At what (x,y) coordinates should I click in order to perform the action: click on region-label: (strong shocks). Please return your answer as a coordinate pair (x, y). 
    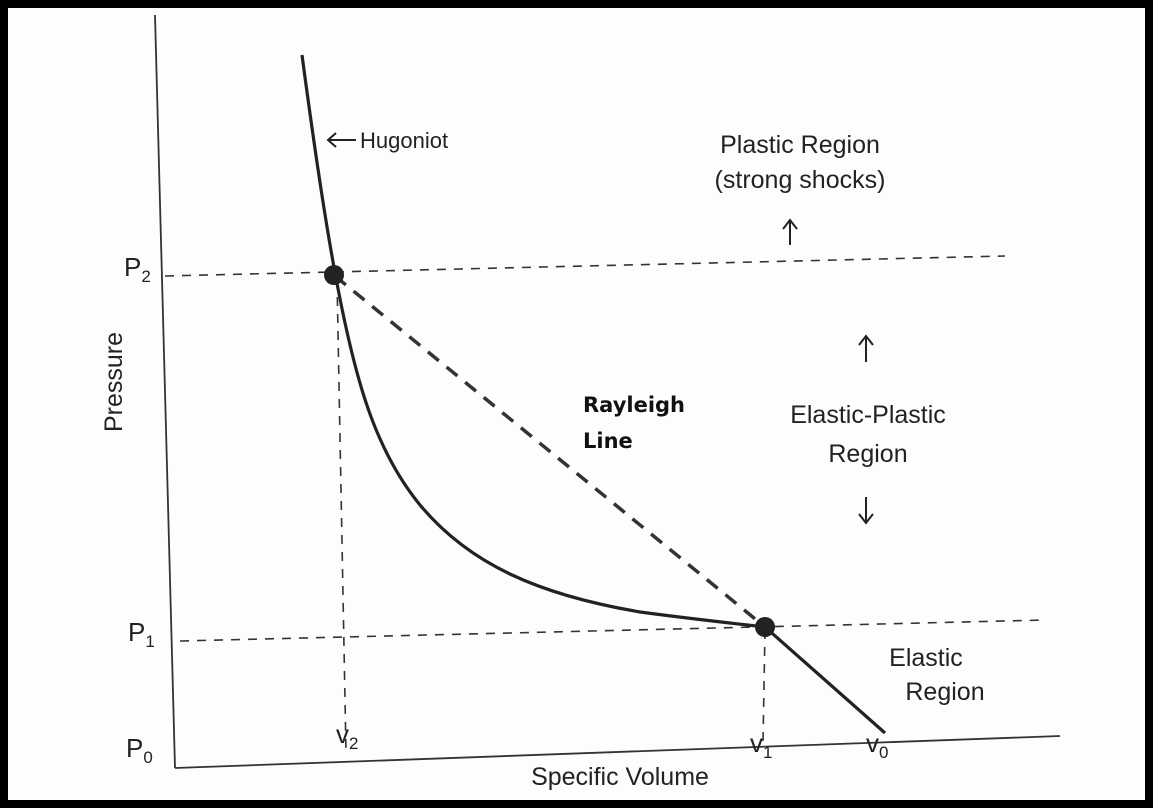
    Looking at the image, I should click on (800, 180).